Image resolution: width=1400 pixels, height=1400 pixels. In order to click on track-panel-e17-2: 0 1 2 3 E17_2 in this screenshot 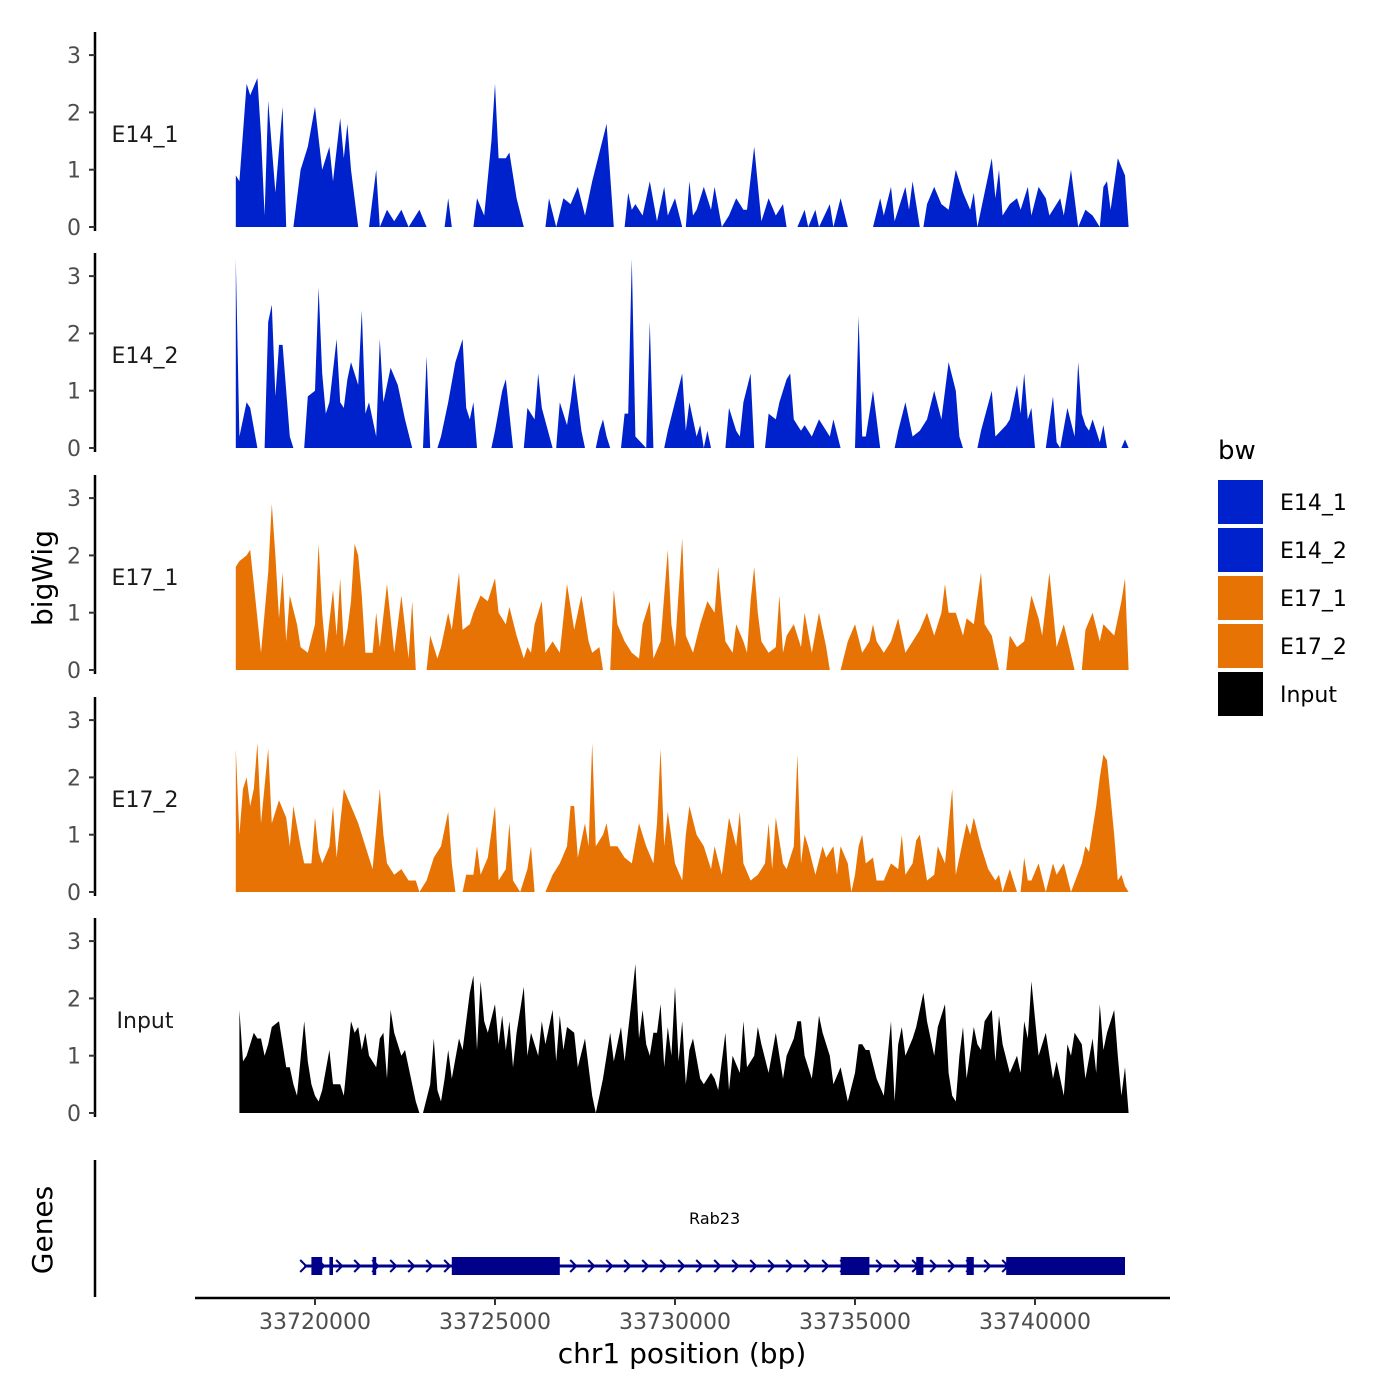, I will do `click(598, 801)`.